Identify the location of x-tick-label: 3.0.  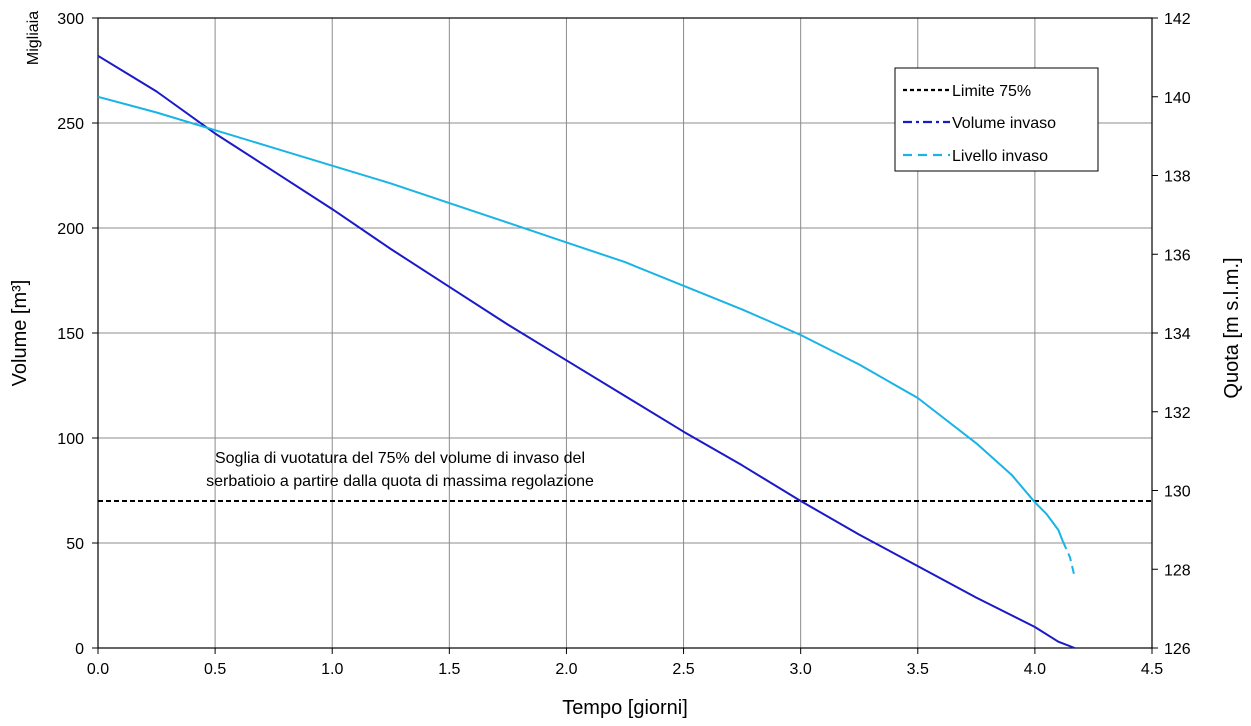
(801, 669).